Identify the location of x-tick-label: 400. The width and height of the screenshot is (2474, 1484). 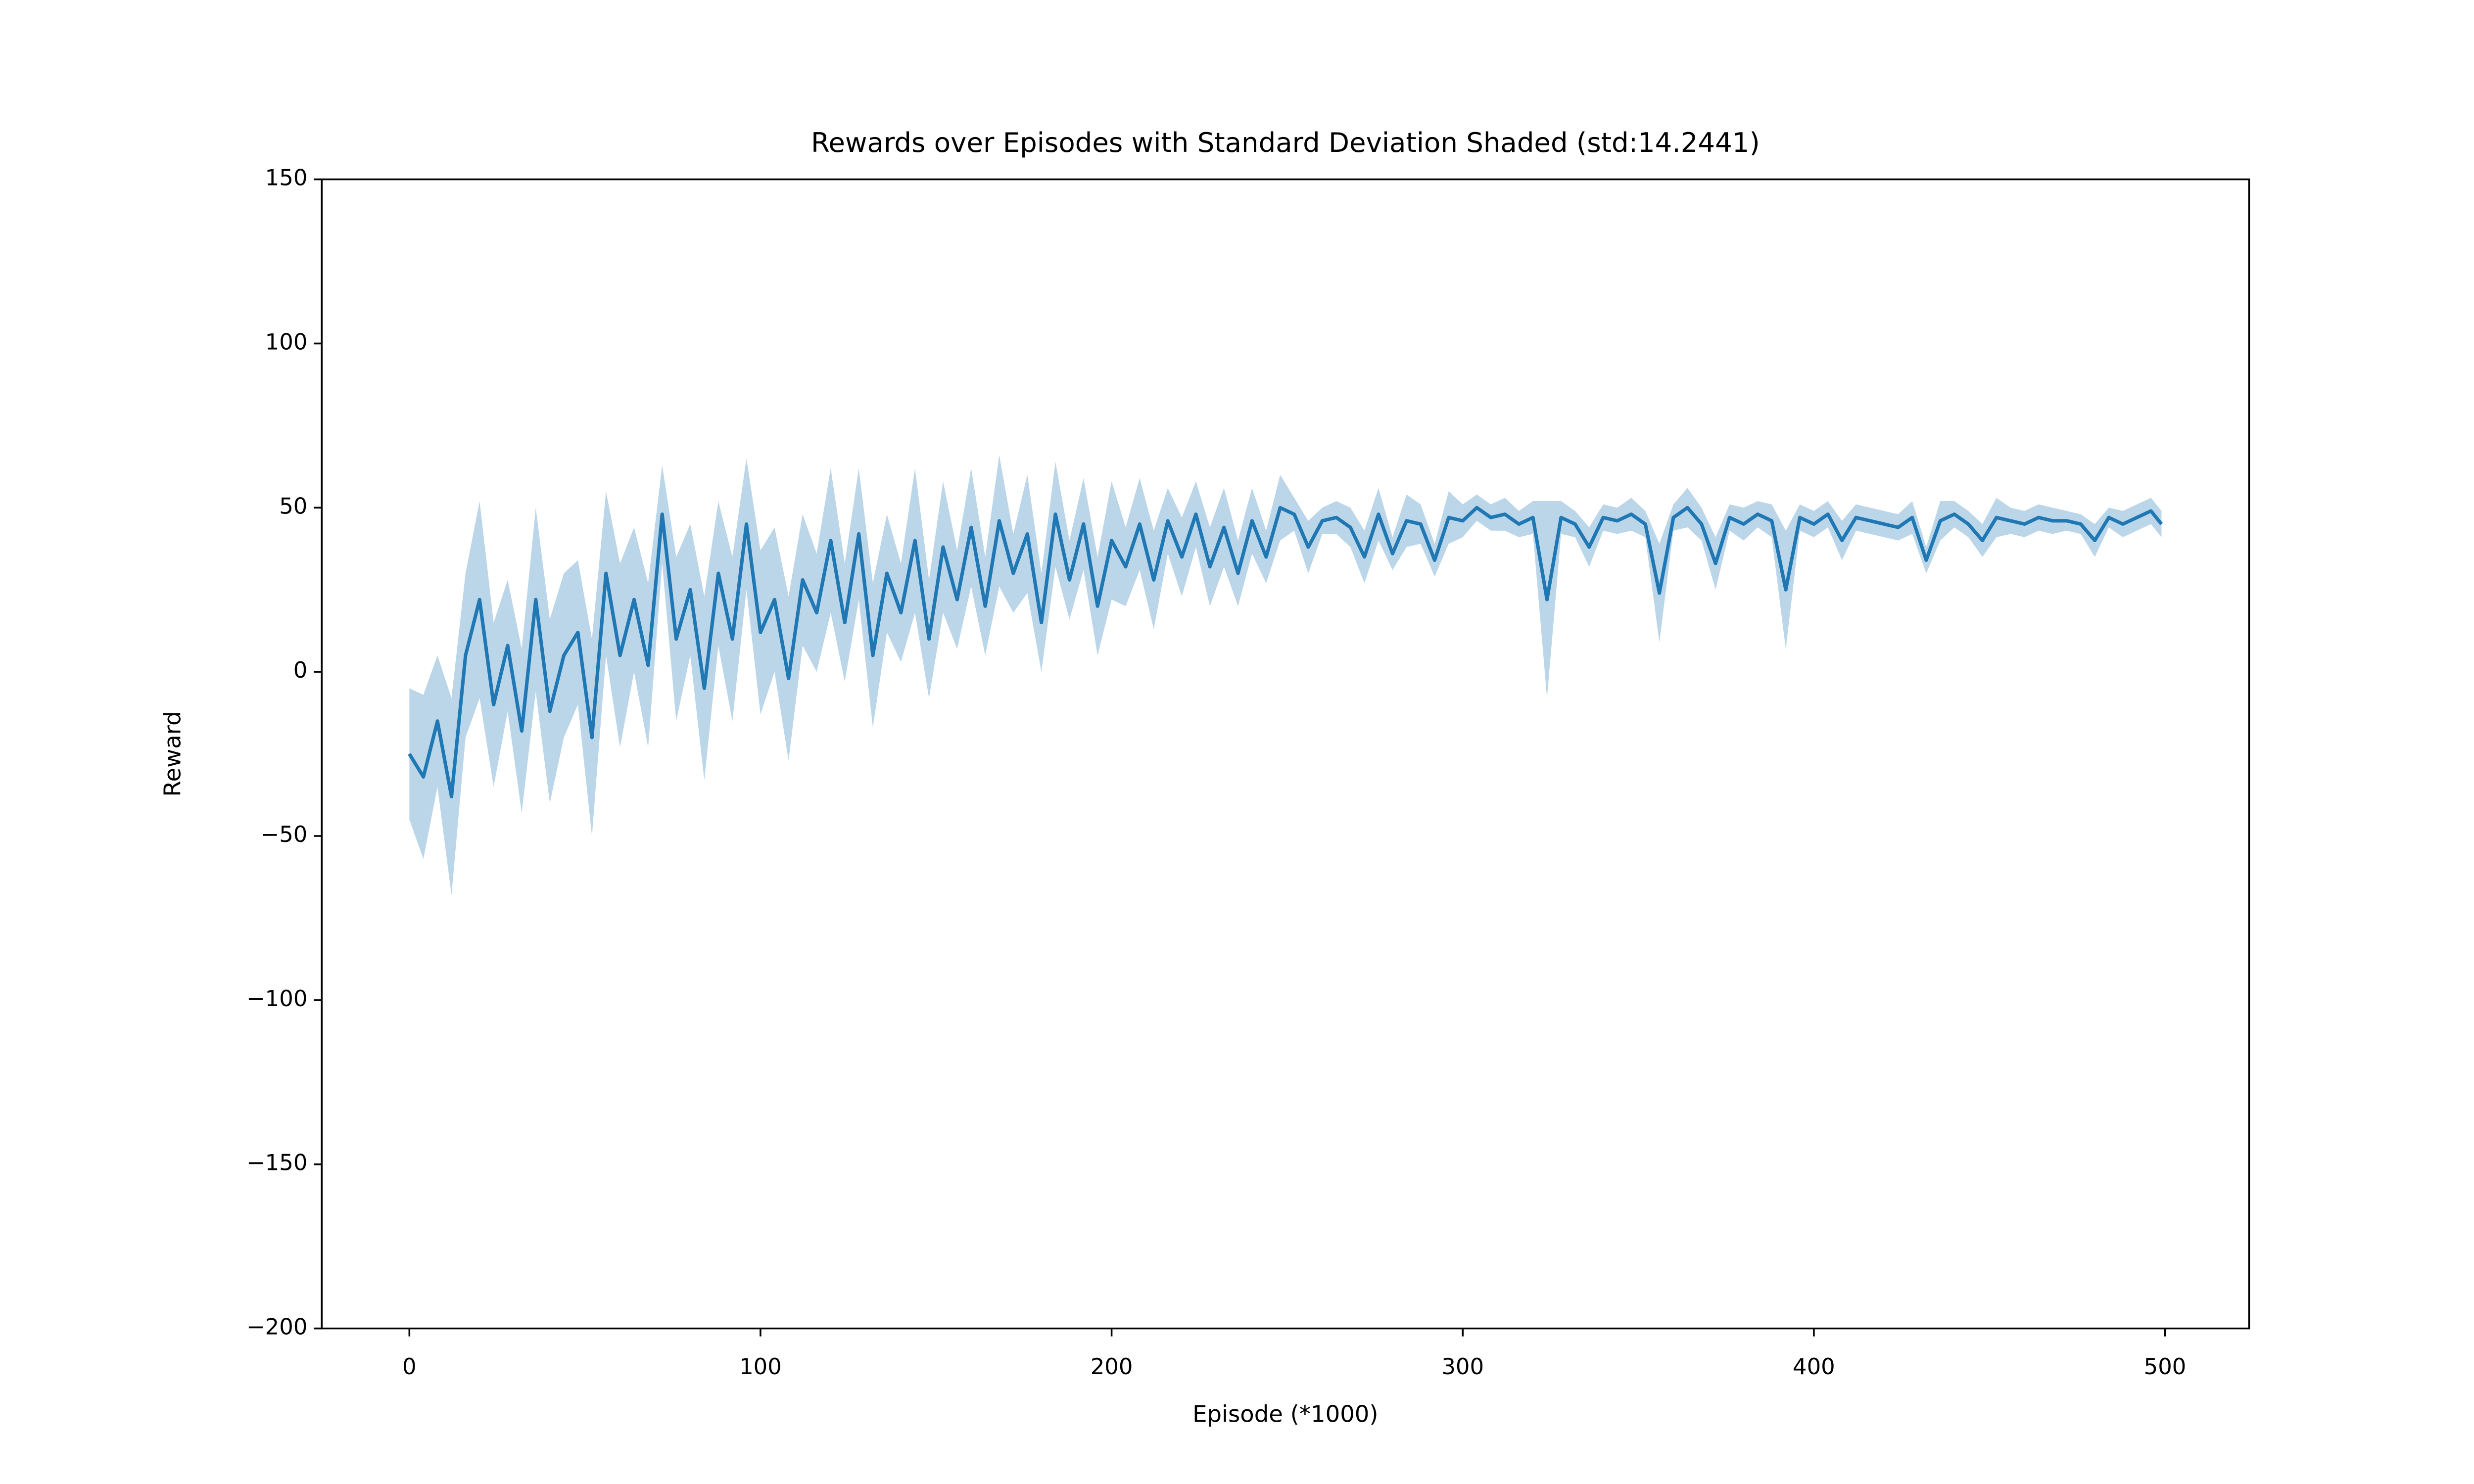
(1814, 1366).